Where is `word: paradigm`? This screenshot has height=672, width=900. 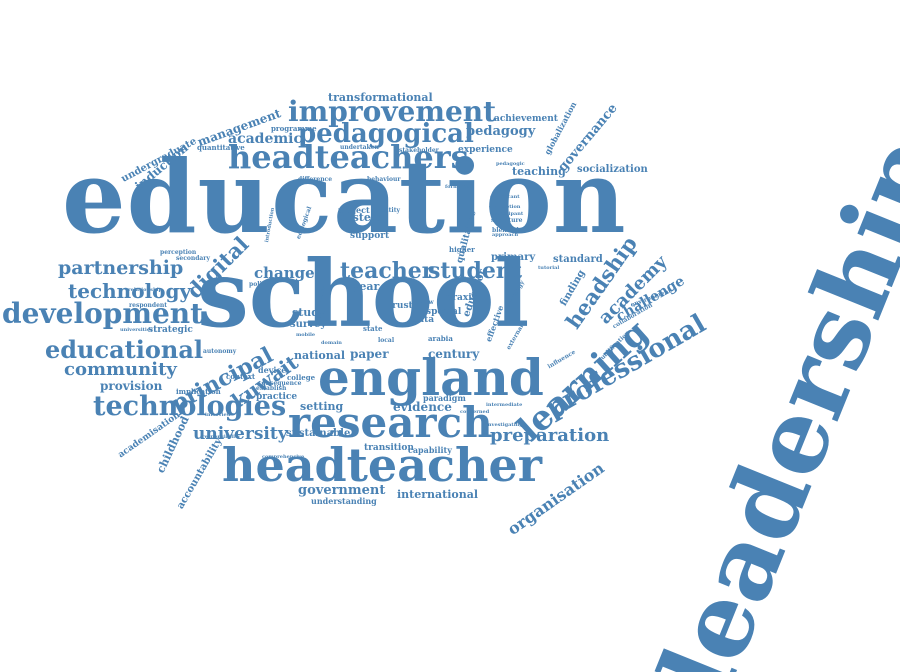 word: paradigm is located at coordinates (444, 398).